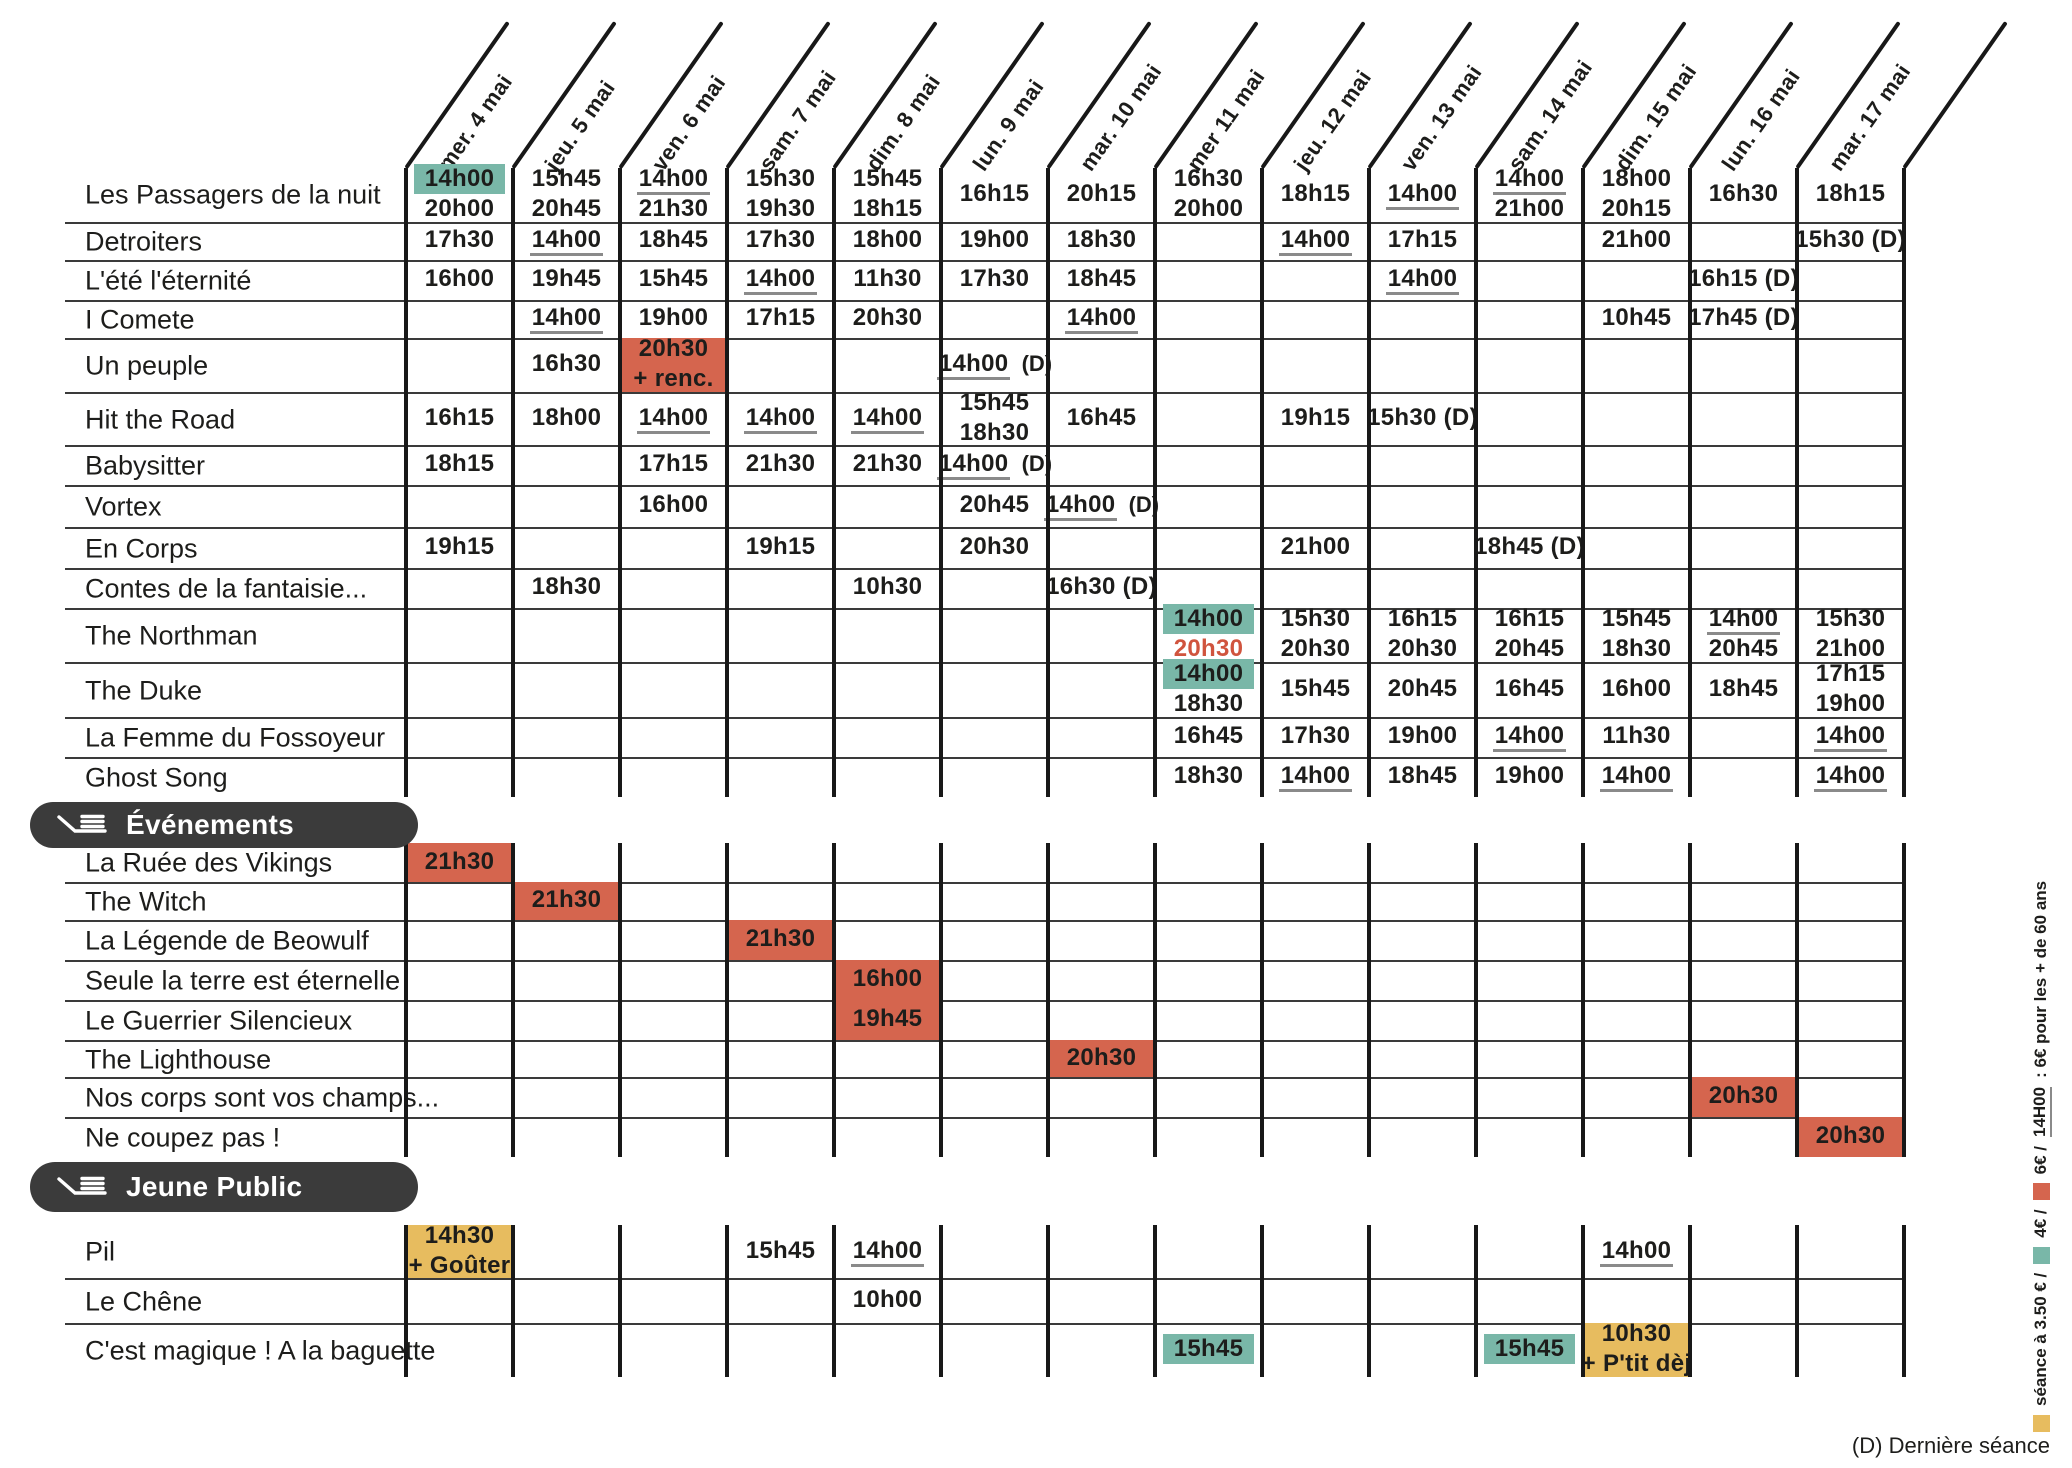  What do you see at coordinates (156, 777) in the screenshot?
I see `film-title: Ghost Song` at bounding box center [156, 777].